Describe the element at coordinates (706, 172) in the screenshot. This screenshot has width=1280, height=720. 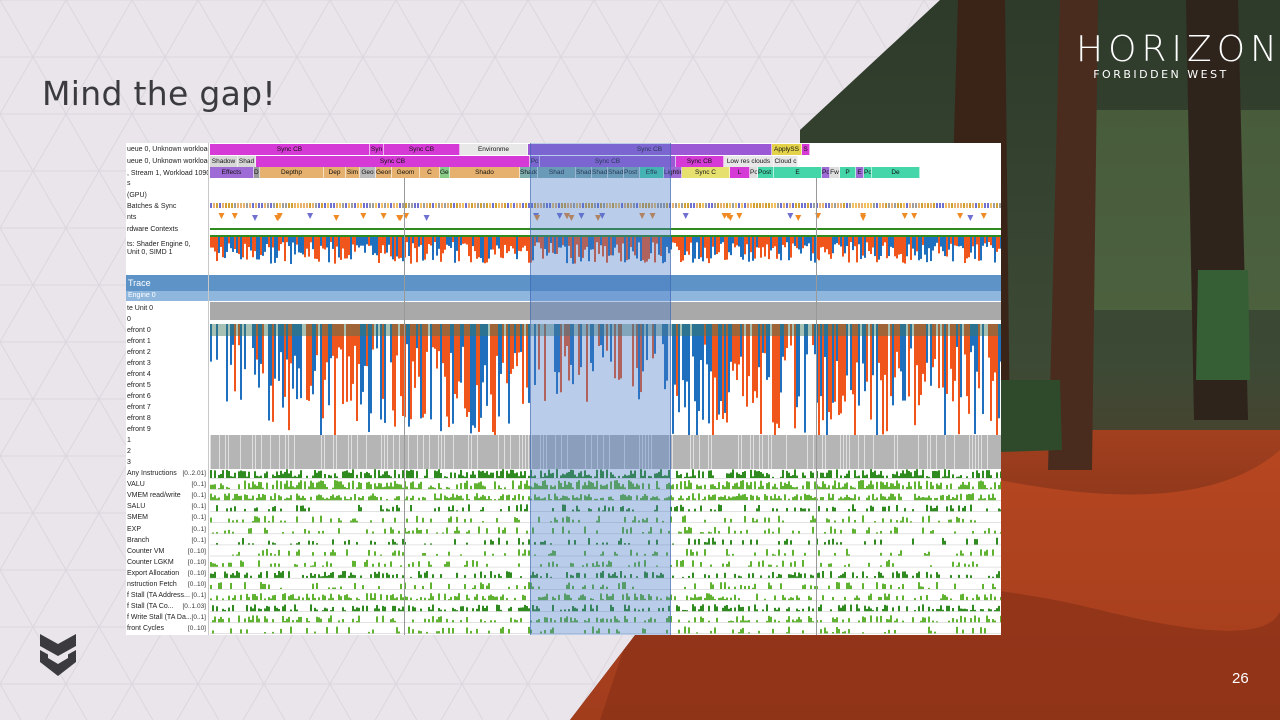
I see `marker-markers_row3-19: Sync C` at that location.